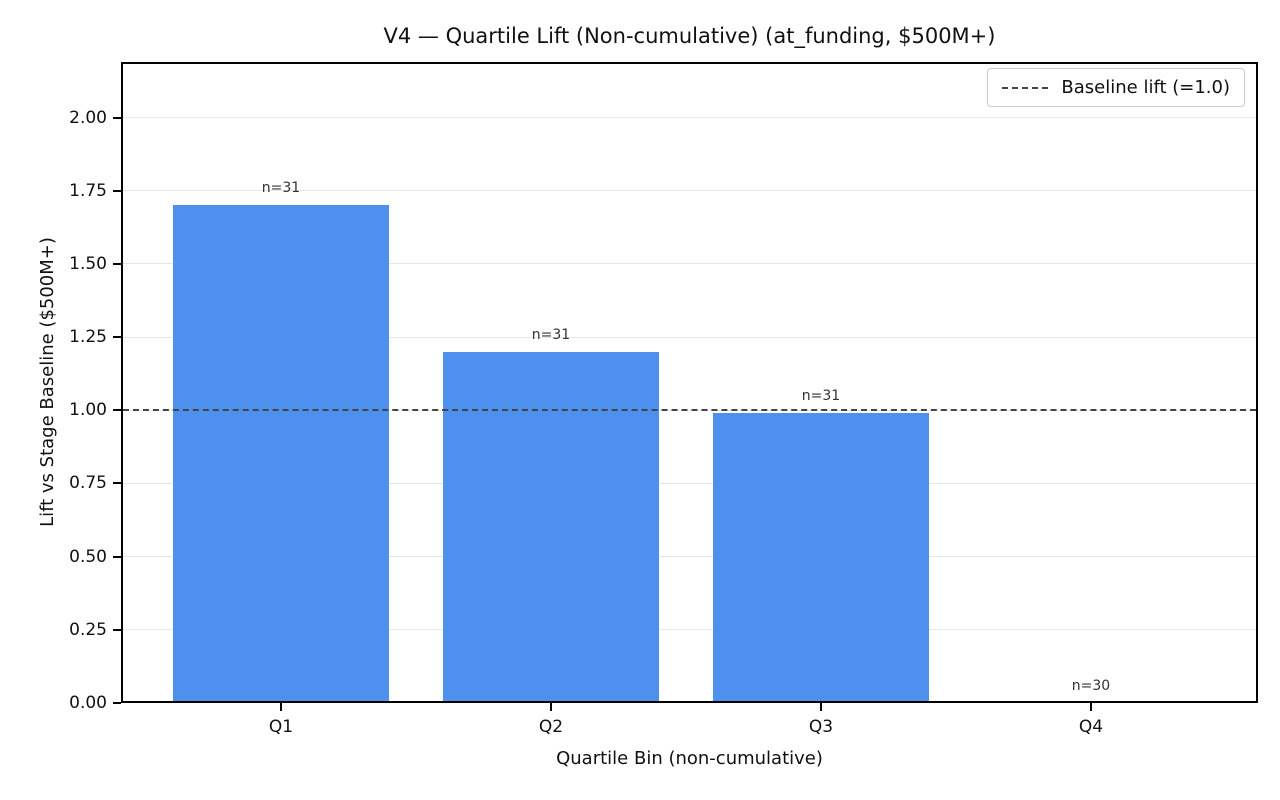 The image size is (1280, 800). Describe the element at coordinates (88, 703) in the screenshot. I see `y-tick-label: 0.00` at that location.